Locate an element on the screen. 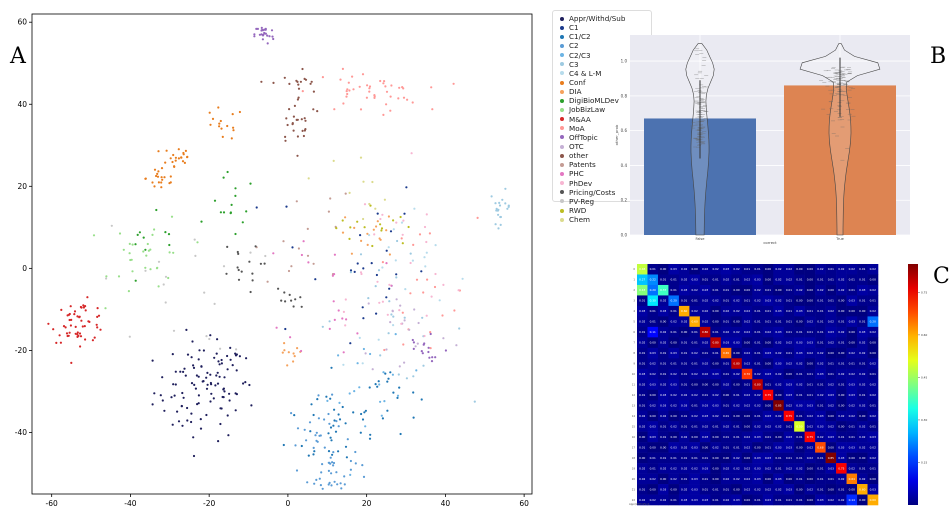 The image size is (950, 511). heatmap-row-tick: 7 is located at coordinates (634, 343).